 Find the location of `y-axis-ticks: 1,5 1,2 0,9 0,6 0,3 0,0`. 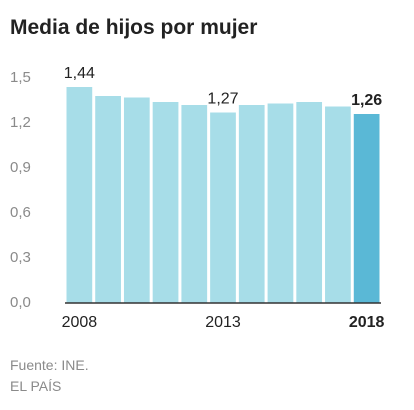

y-axis-ticks: 1,5 1,2 0,9 0,6 0,3 0,0 is located at coordinates (20, 190).